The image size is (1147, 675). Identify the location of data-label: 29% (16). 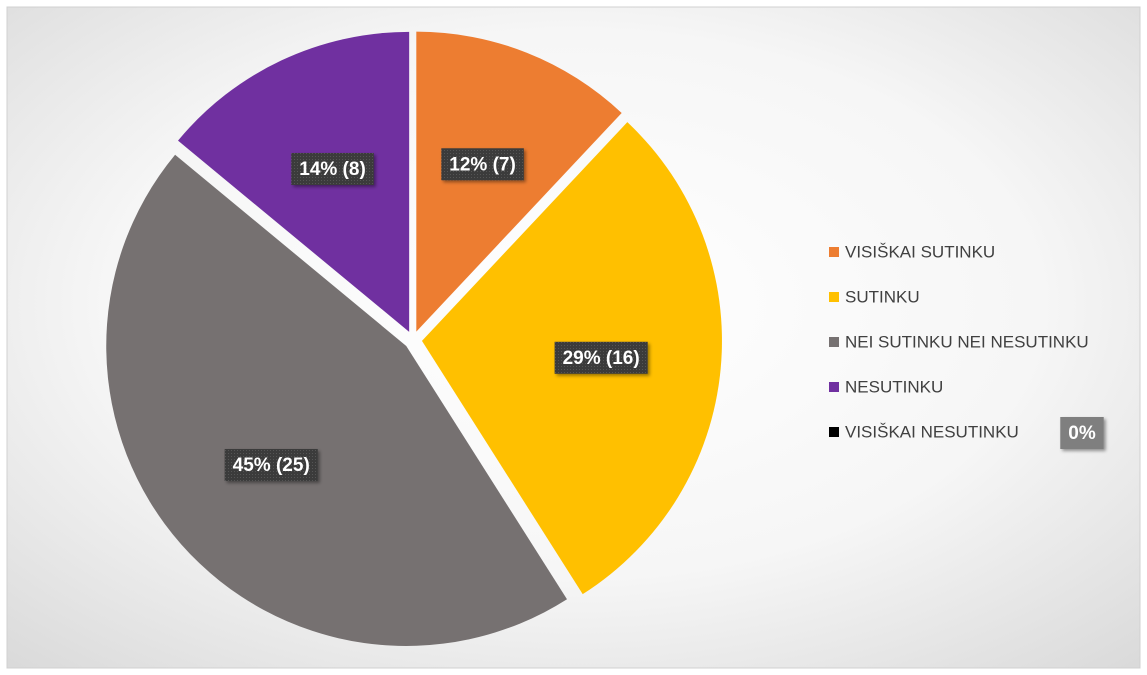
(601, 358).